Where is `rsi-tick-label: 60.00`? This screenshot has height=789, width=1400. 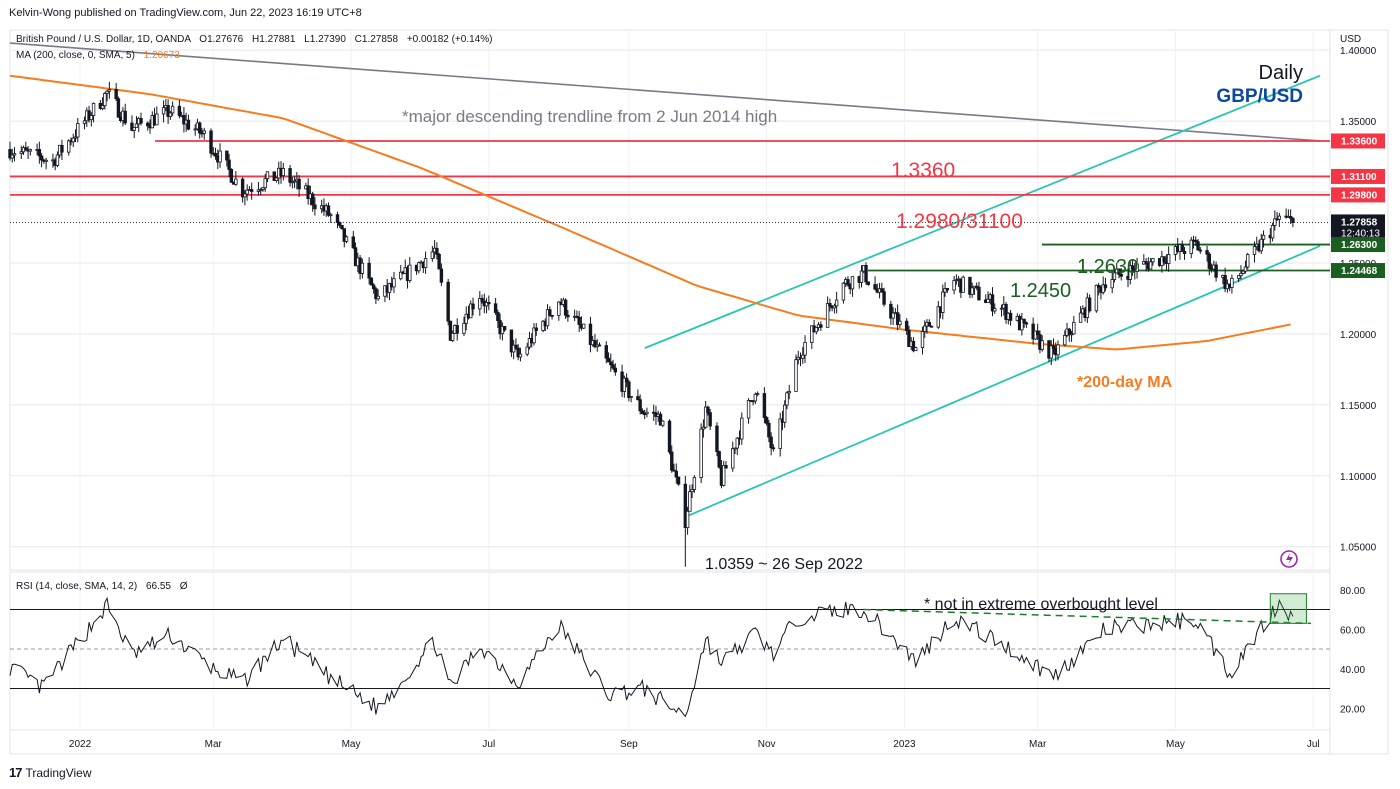
rsi-tick-label: 60.00 is located at coordinates (1352, 630).